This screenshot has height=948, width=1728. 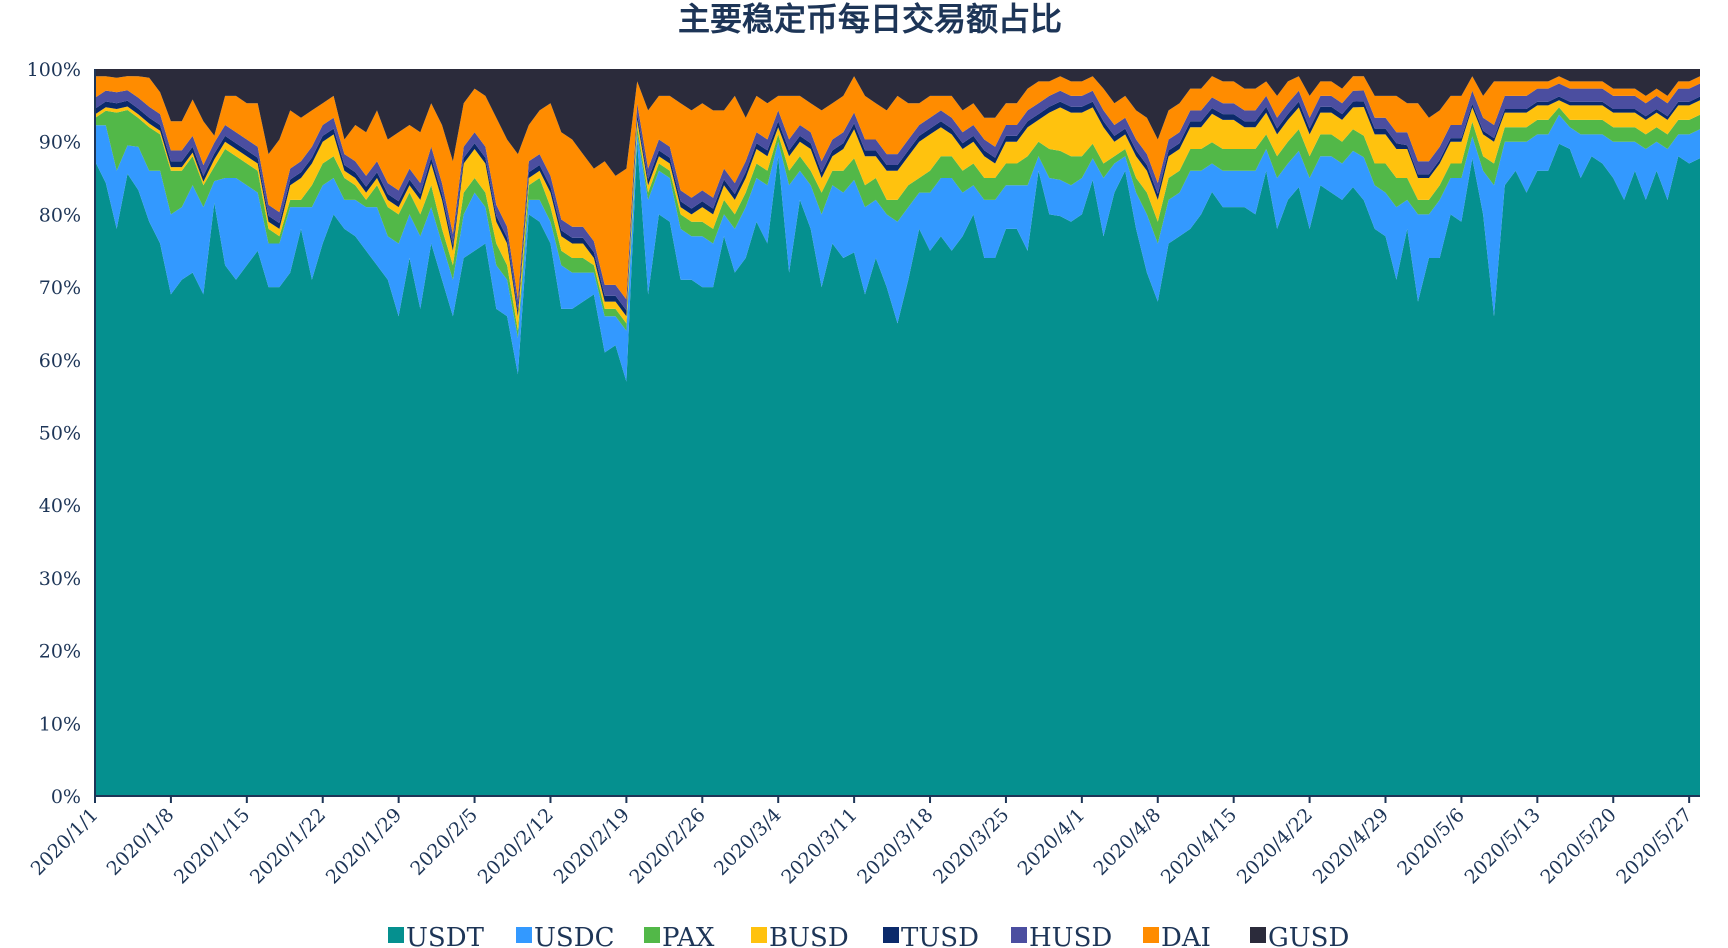 I want to click on legend-label: HUSD, so click(x=1070, y=935).